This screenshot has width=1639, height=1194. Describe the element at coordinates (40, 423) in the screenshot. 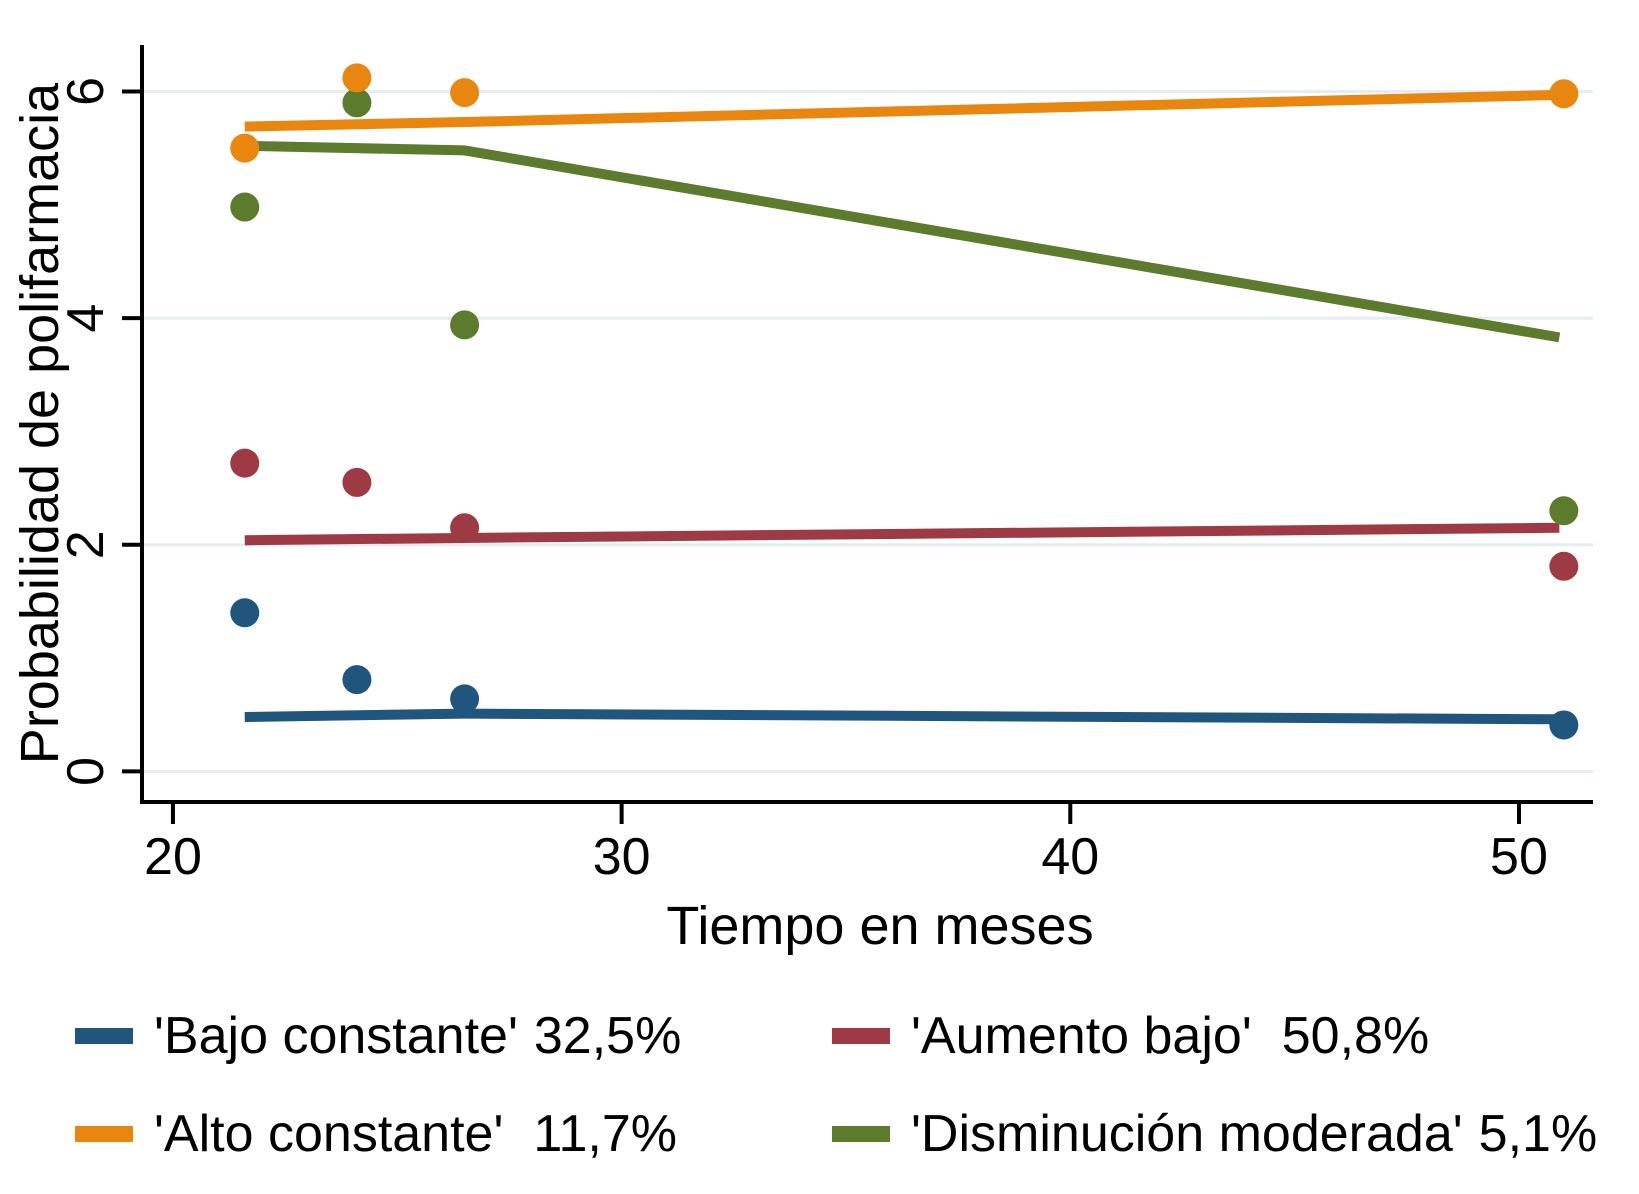

I see `y-axis-title: Probabilidad de polifarmacia` at that location.